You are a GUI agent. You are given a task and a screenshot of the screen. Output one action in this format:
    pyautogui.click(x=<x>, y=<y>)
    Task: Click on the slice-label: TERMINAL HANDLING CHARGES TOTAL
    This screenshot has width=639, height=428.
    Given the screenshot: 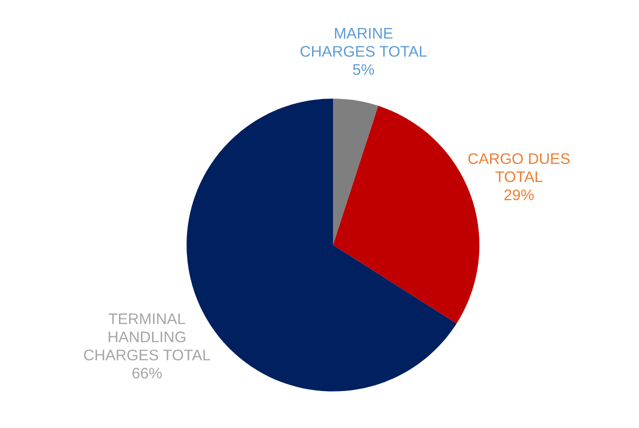 What is the action you would take?
    pyautogui.click(x=147, y=337)
    